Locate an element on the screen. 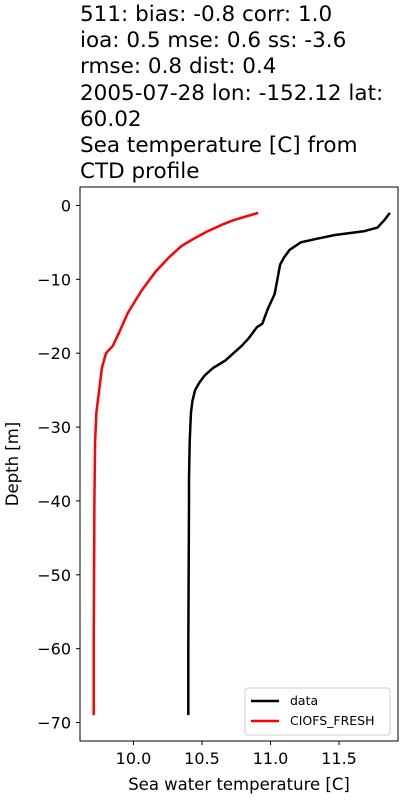 The image size is (400, 800). title-line-2: ioa: 0.5 mse: 0.6 ss: -3.6 is located at coordinates (213, 41).